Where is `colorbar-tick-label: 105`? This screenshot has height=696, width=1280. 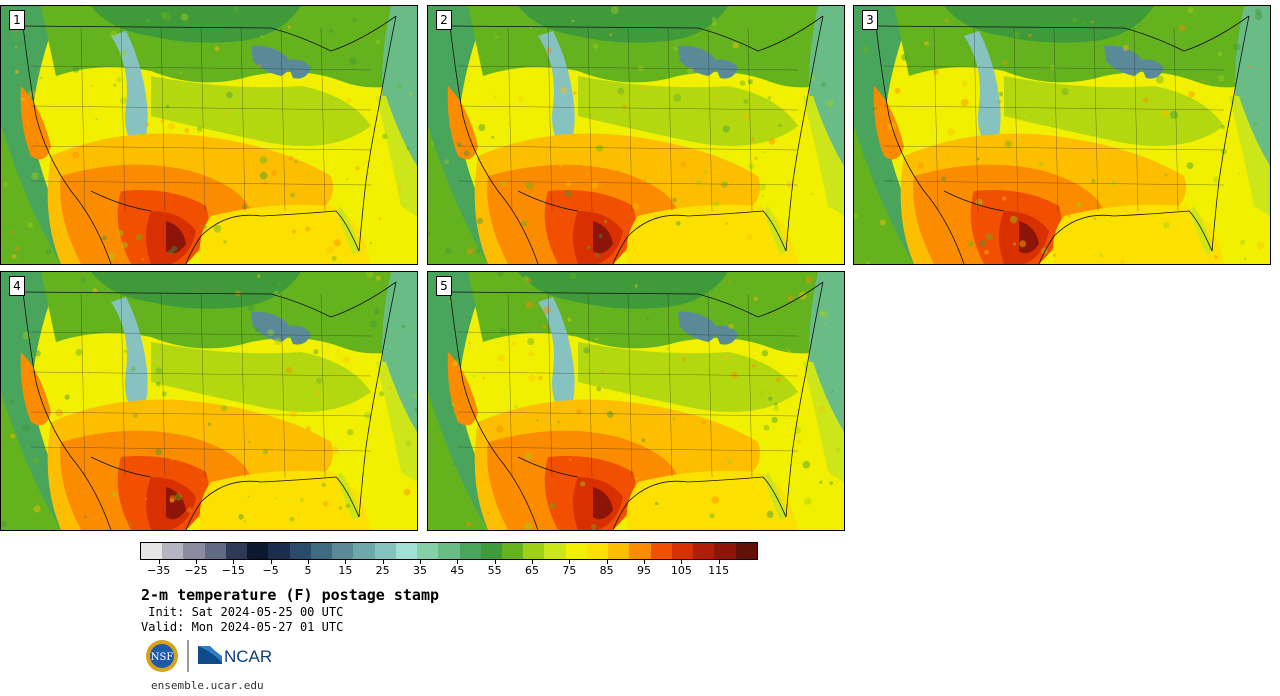
colorbar-tick-label: 105 is located at coordinates (681, 570).